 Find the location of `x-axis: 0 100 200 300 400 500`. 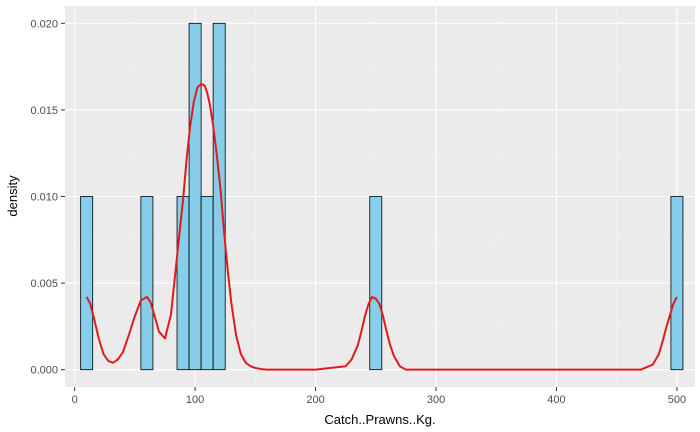

x-axis: 0 100 200 300 400 500 is located at coordinates (379, 396).